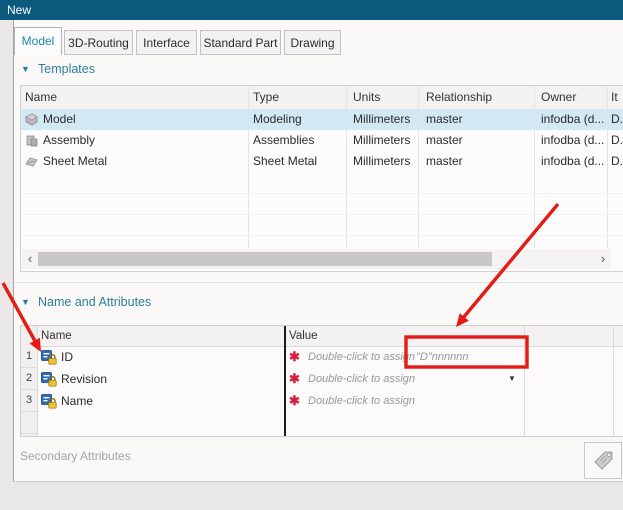 The height and width of the screenshot is (510, 623). What do you see at coordinates (442, 357) in the screenshot?
I see `id-pattern-hint: "D"nnnnnn` at bounding box center [442, 357].